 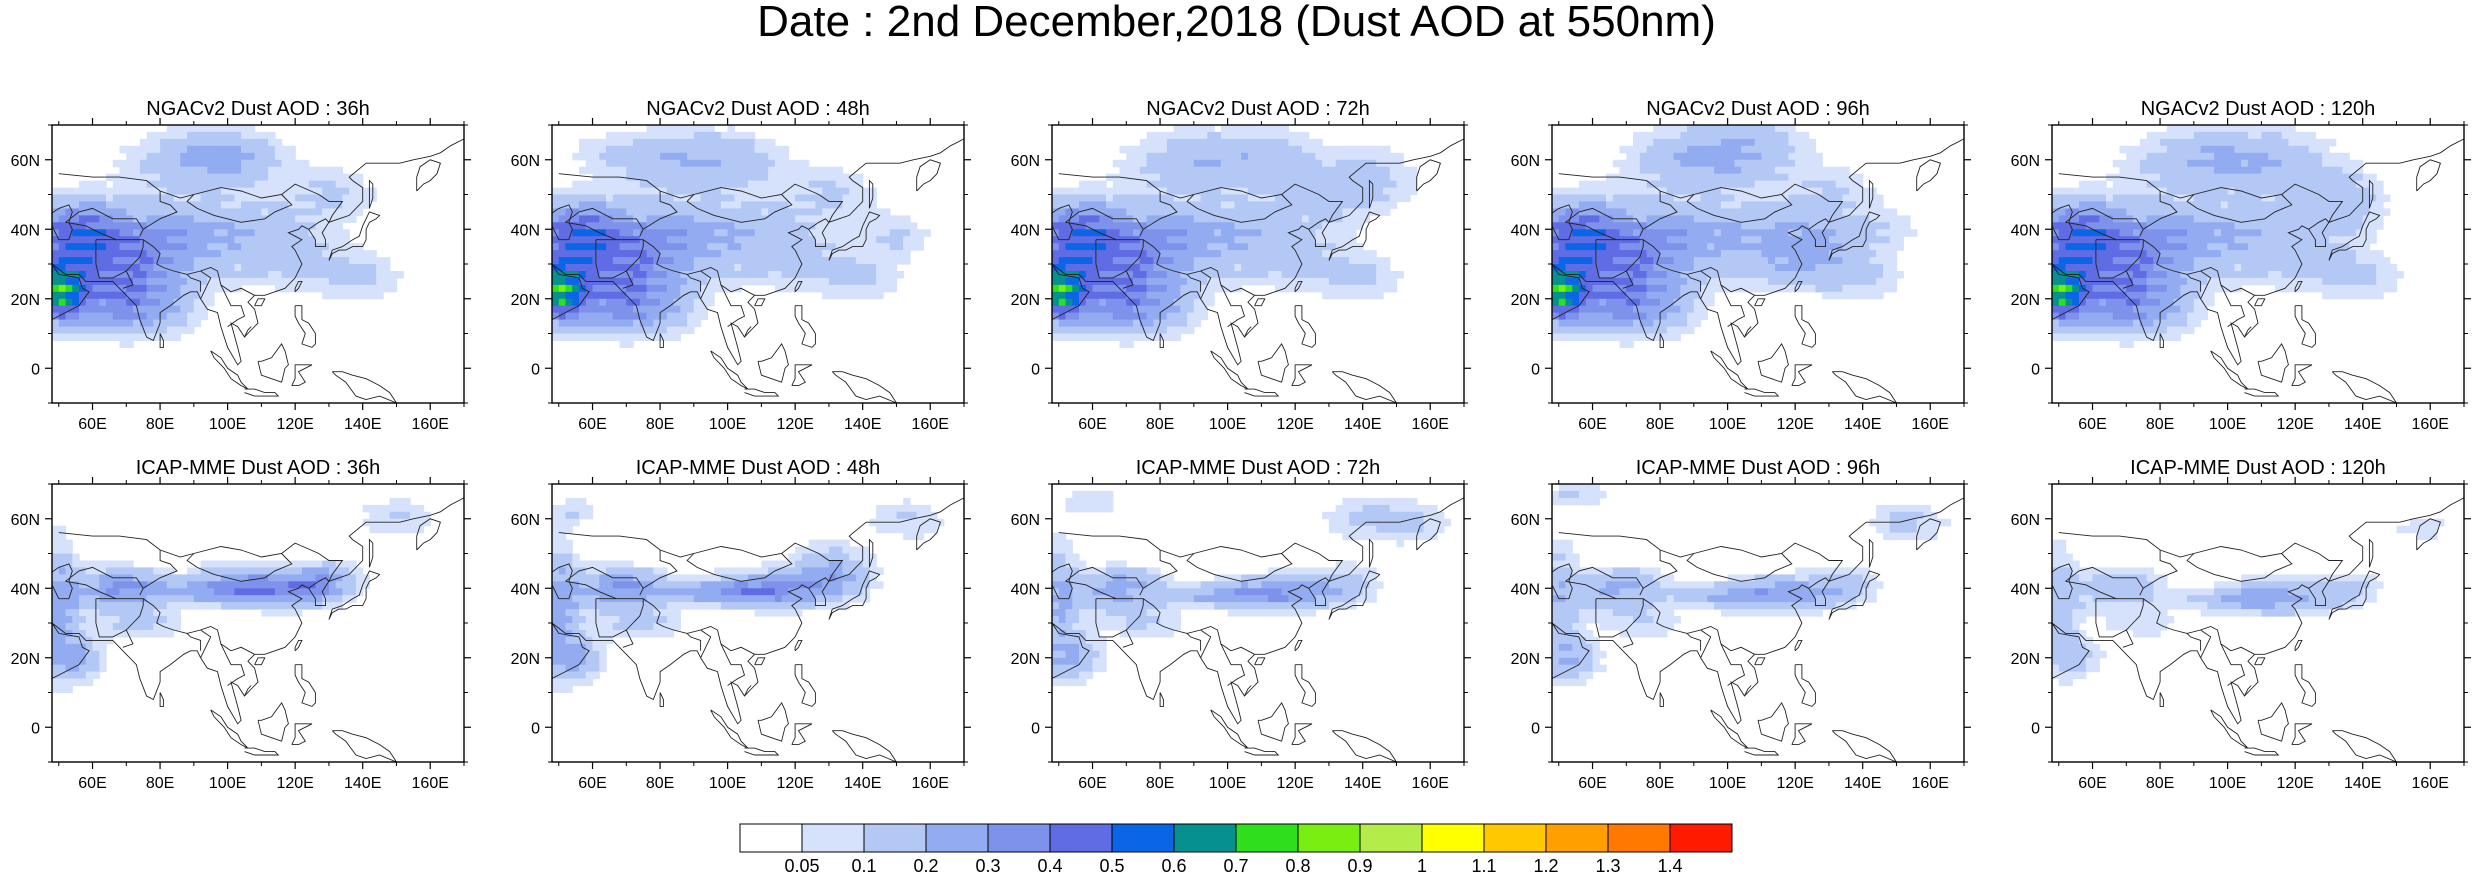 I want to click on panel-title: NGACv2 Dust AOD : 48h, so click(x=757, y=109).